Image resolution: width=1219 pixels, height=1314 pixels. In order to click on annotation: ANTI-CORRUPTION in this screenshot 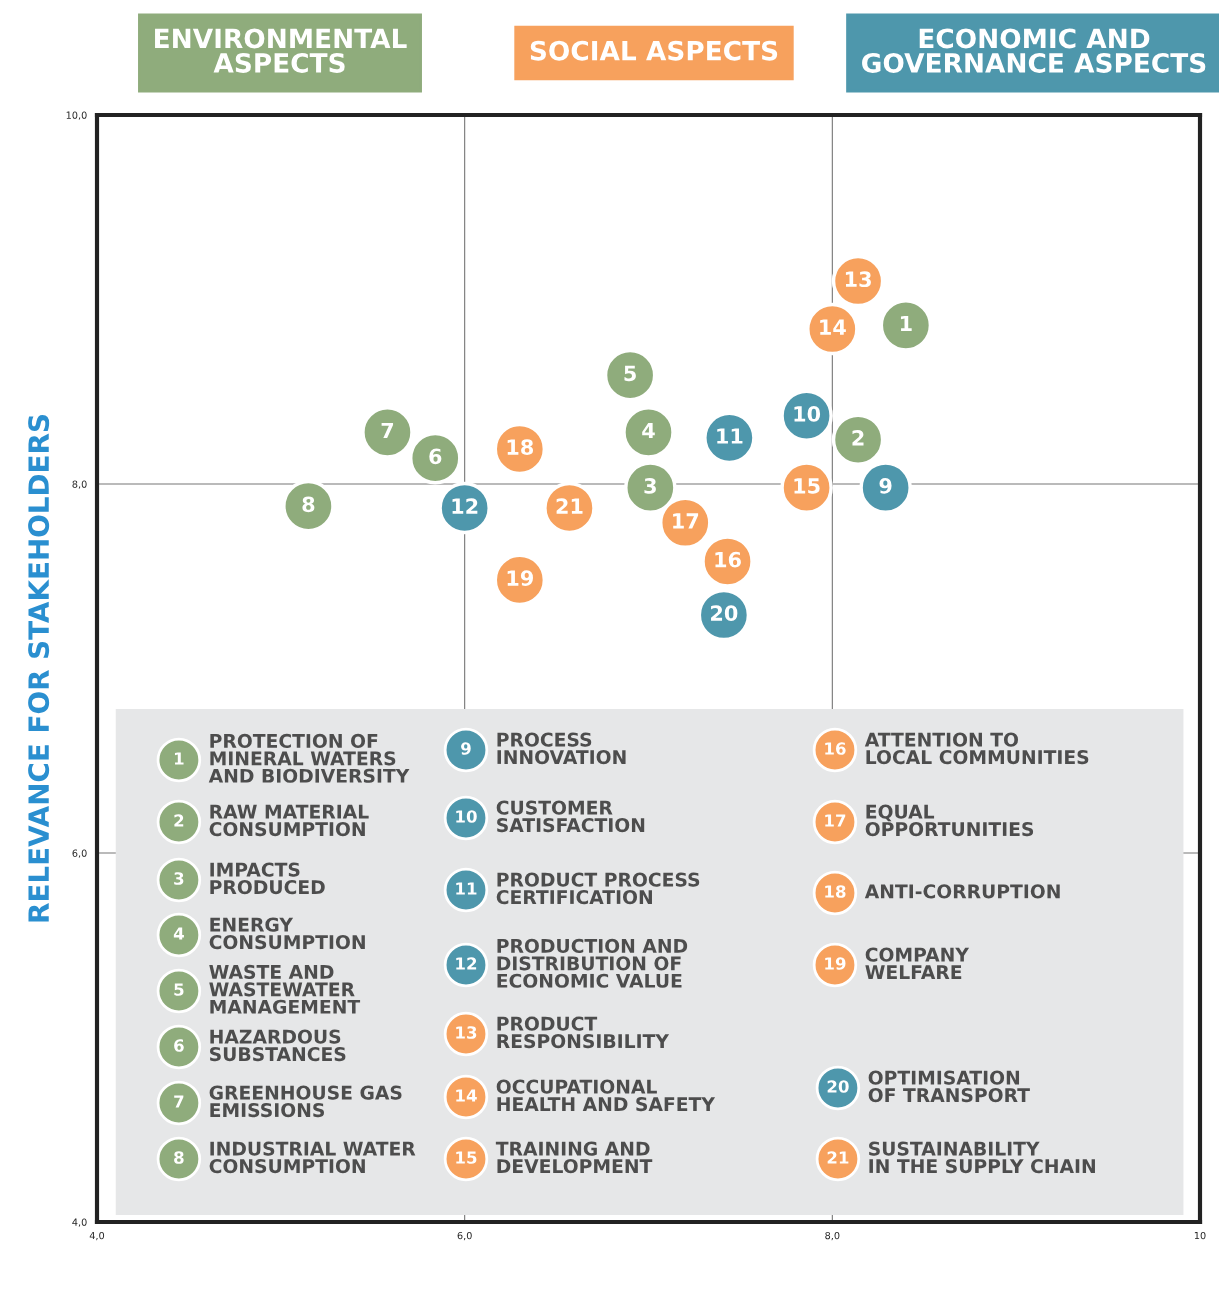, I will do `click(962, 891)`.